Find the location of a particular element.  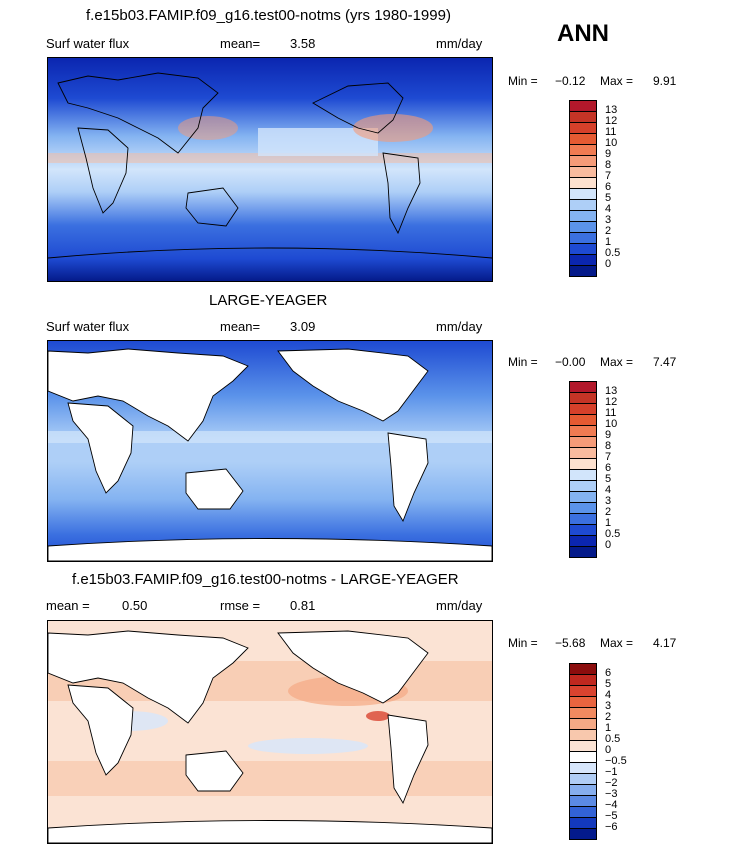

panel-3-max-value: 4.17 is located at coordinates (665, 643).